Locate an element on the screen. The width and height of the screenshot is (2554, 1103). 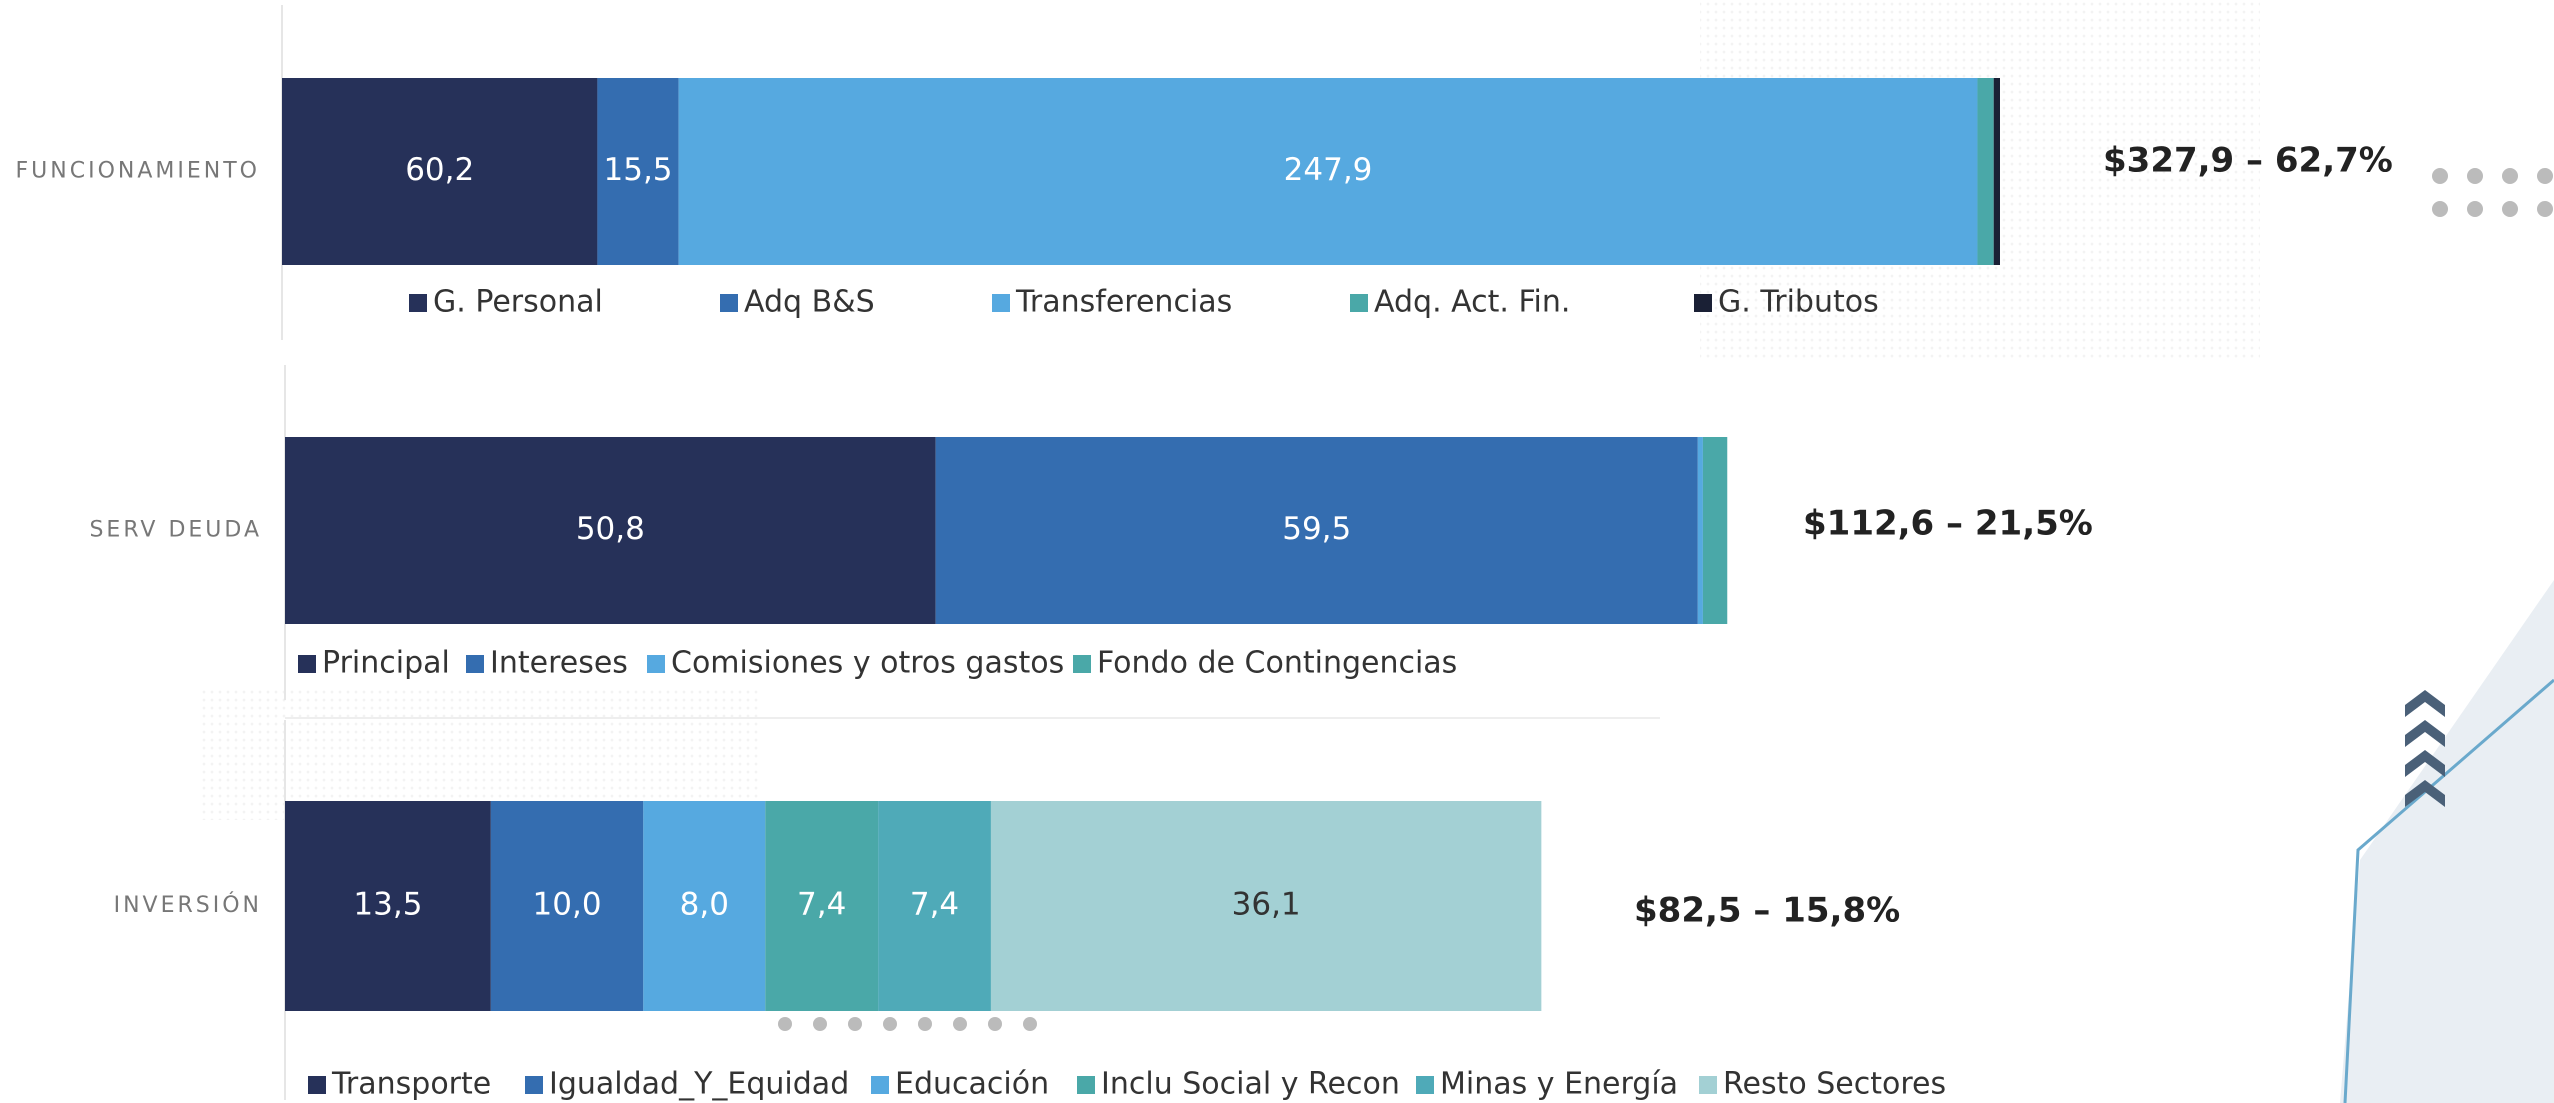
data-label: 247,9 is located at coordinates (1328, 170).